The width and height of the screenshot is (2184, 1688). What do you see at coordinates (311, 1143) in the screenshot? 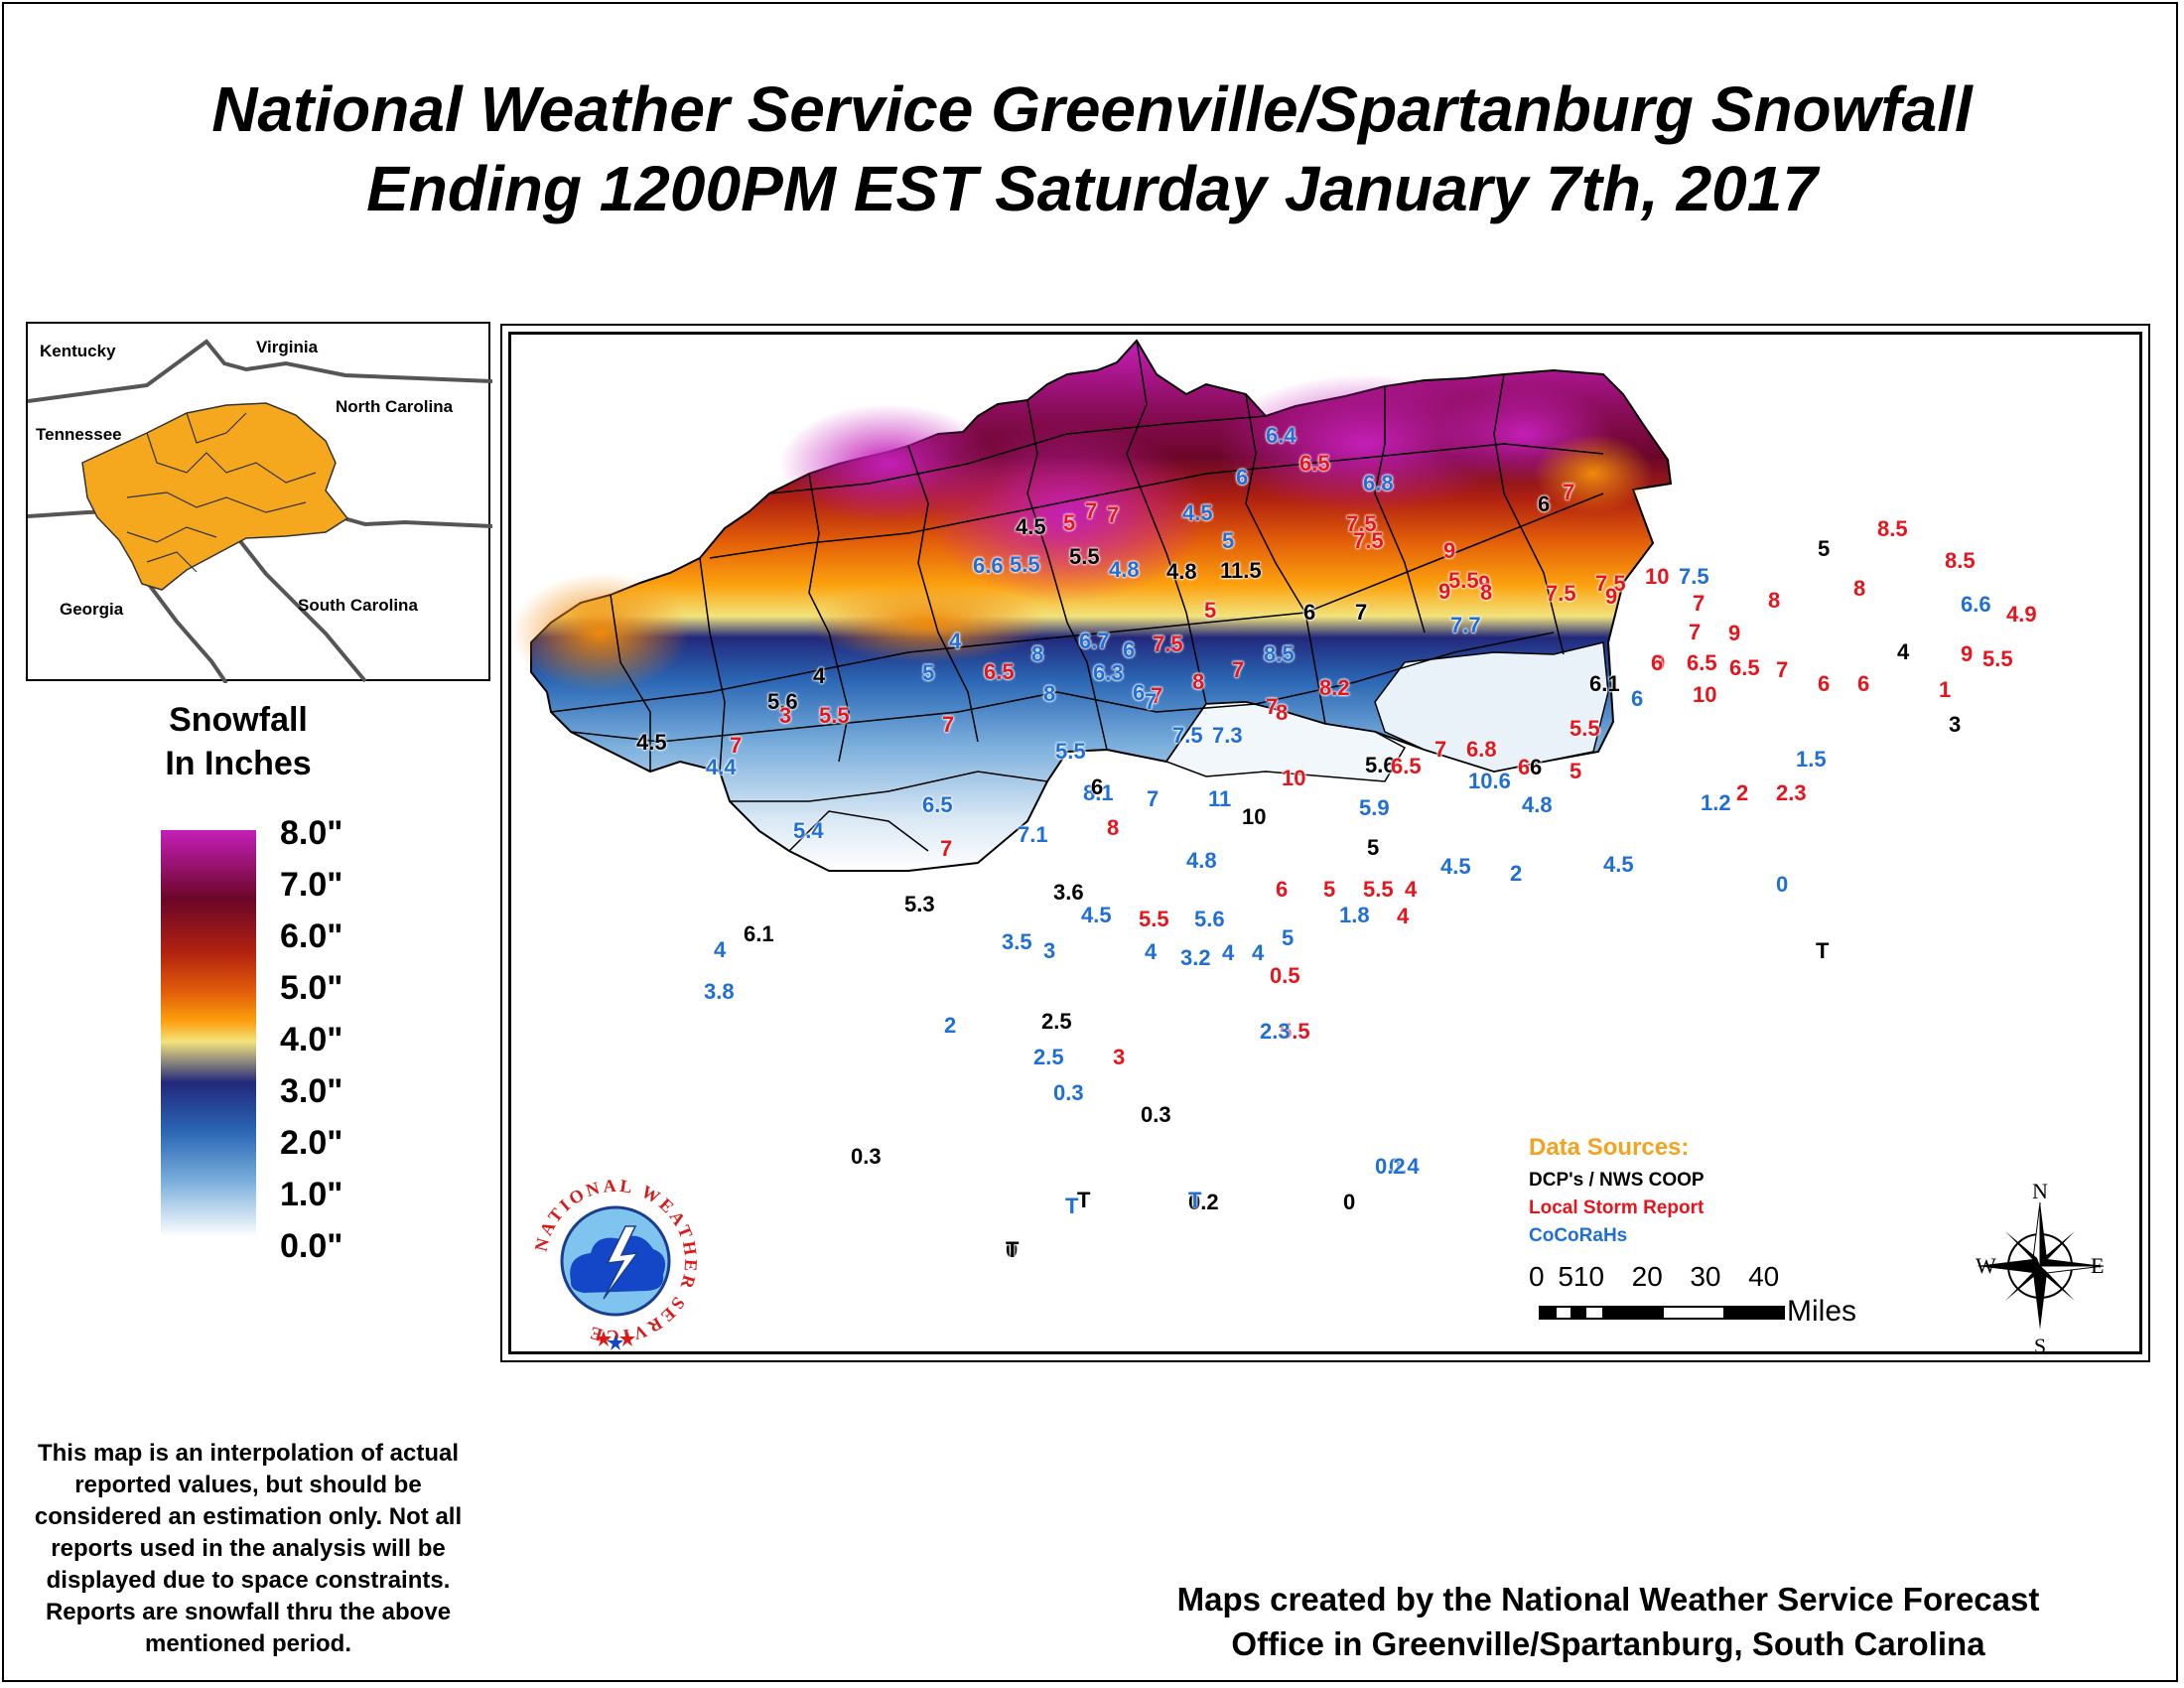
I see `legend-label-2: 2.0"` at bounding box center [311, 1143].